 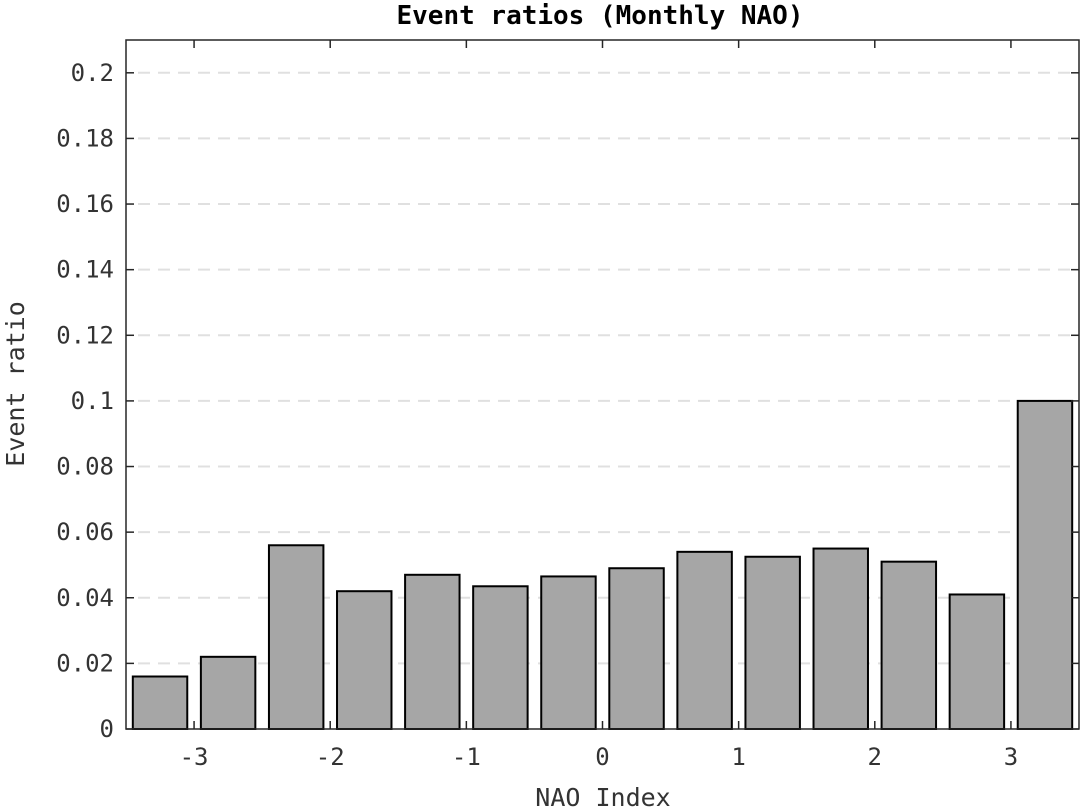 What do you see at coordinates (466, 757) in the screenshot?
I see `x-tick-label: -1` at bounding box center [466, 757].